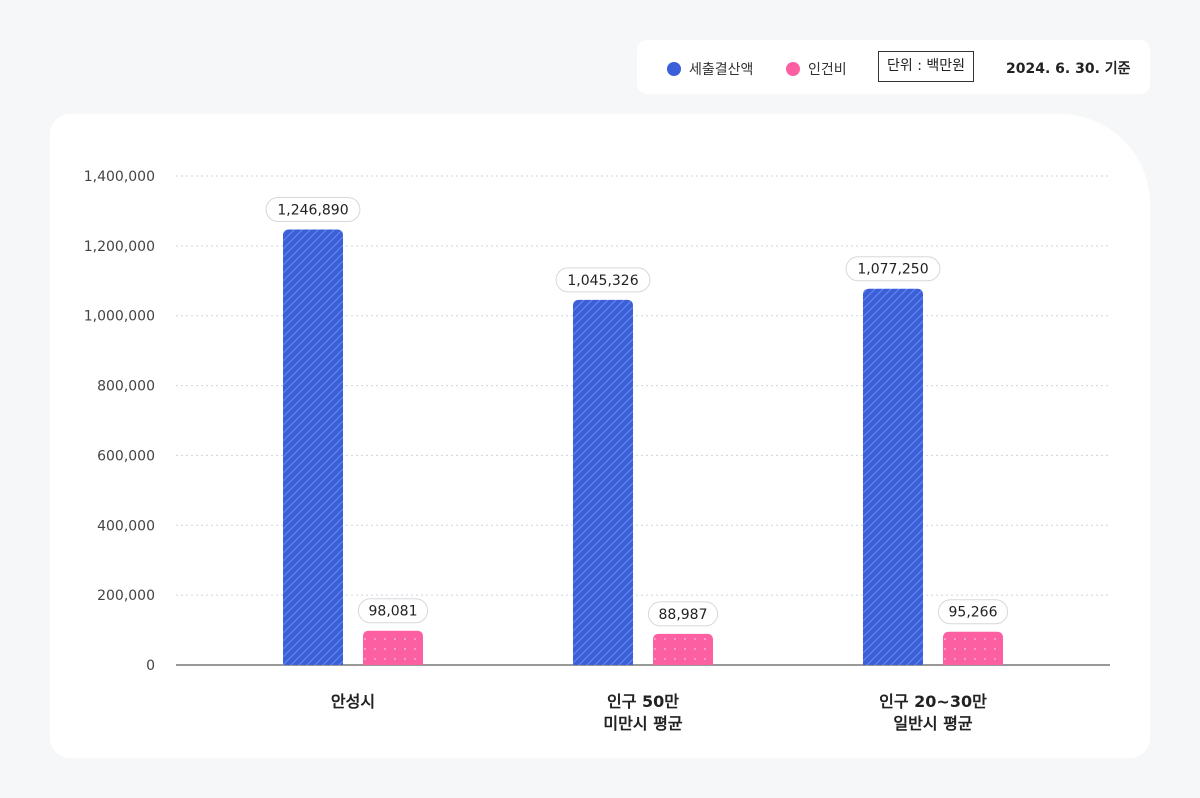 The height and width of the screenshot is (798, 1200). Describe the element at coordinates (674, 69) in the screenshot. I see `legend-dot-expenditure` at that location.